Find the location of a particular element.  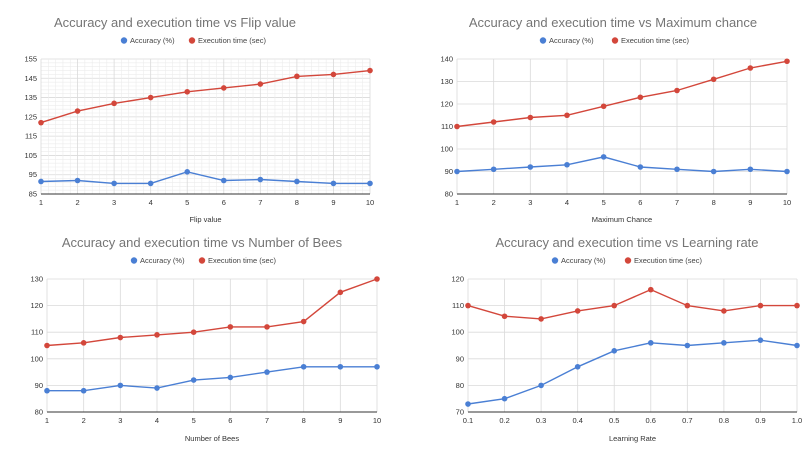

y-tick-label: 145 is located at coordinates (30, 78).